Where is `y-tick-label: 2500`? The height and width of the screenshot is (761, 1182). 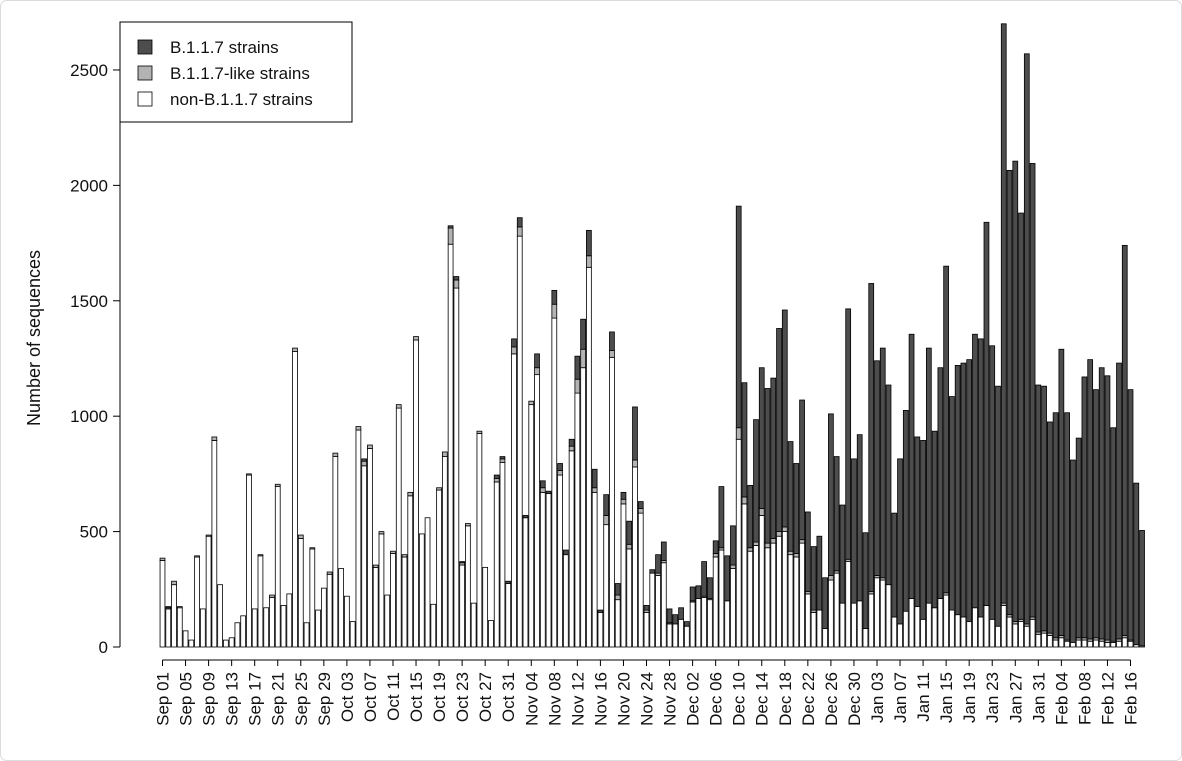
y-tick-label: 2500 is located at coordinates (89, 70).